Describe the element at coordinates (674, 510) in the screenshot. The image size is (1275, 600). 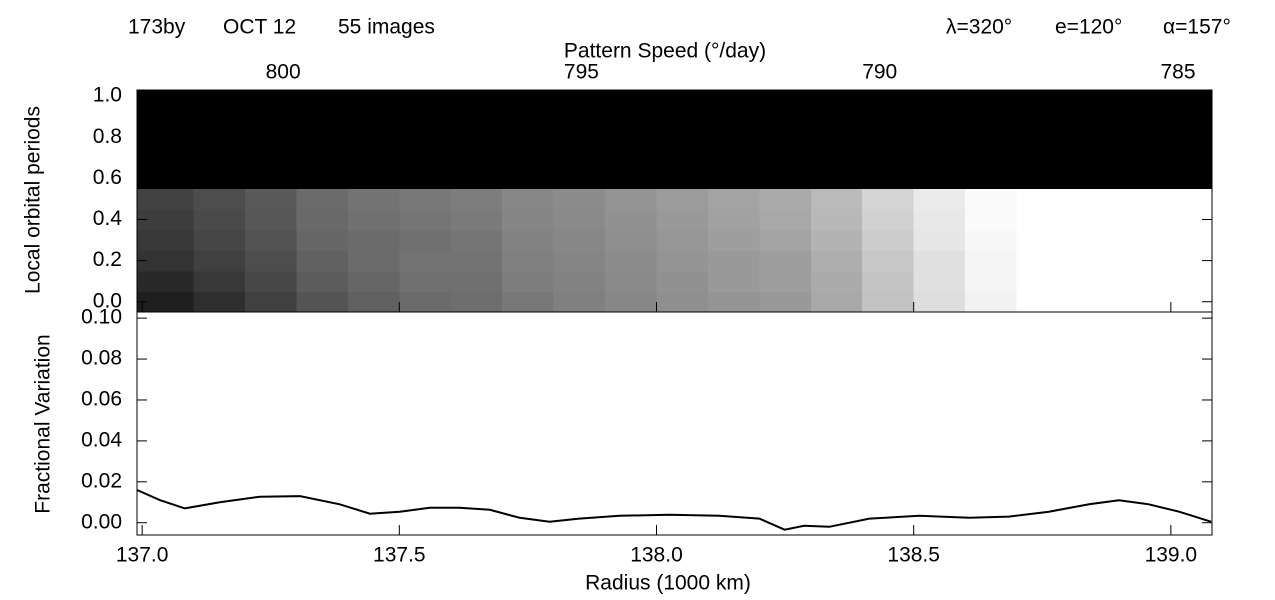
I see `line` at that location.